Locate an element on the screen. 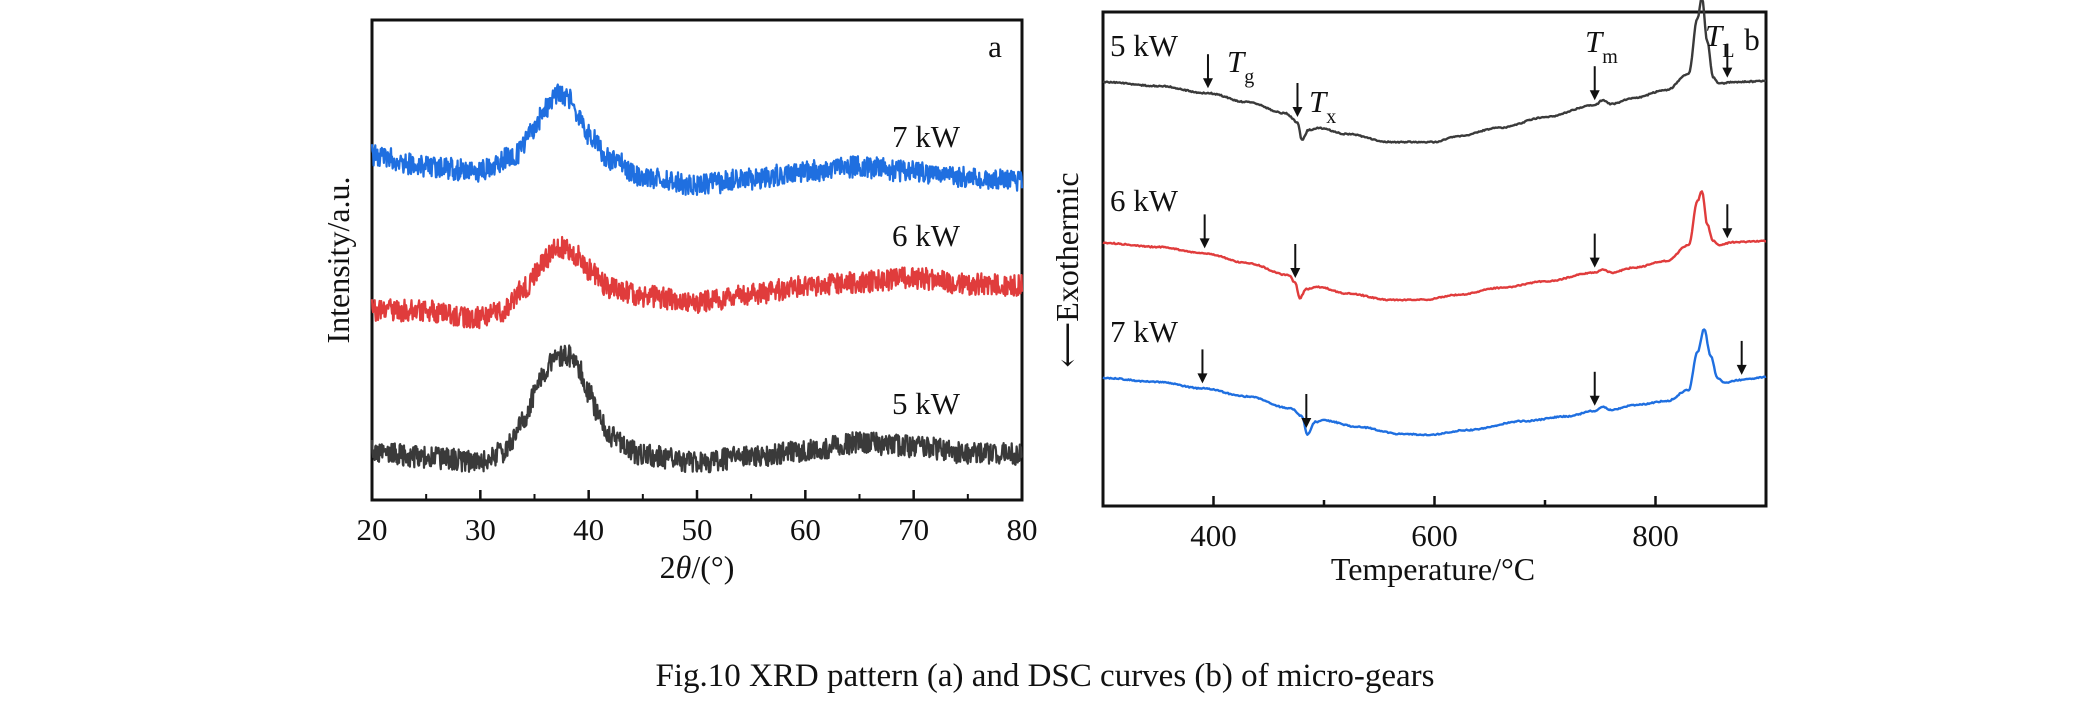  xrd-x-tick-label: 40 is located at coordinates (588, 529).